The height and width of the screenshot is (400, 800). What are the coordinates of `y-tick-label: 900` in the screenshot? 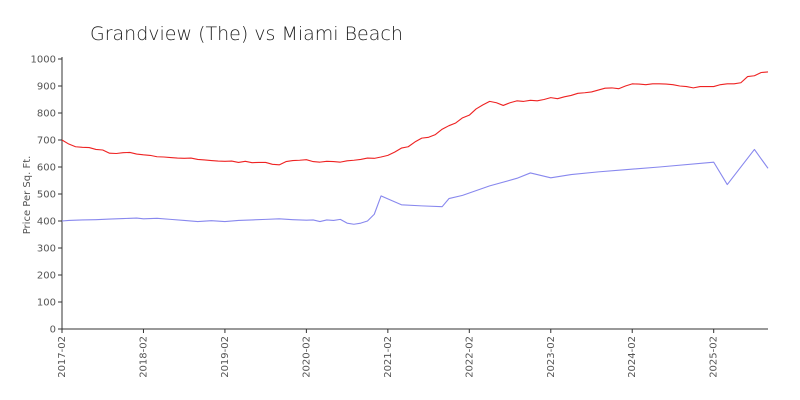 It's located at (46, 87).